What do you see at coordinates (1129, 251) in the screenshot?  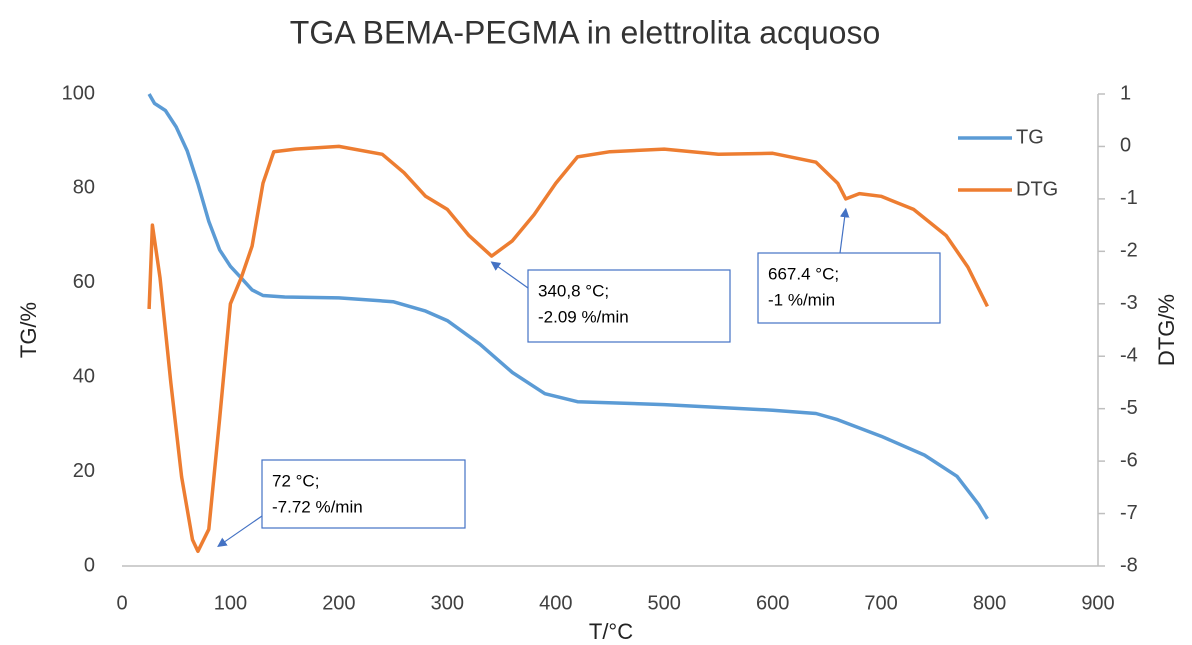 I see `y2-tick-label: -2` at bounding box center [1129, 251].